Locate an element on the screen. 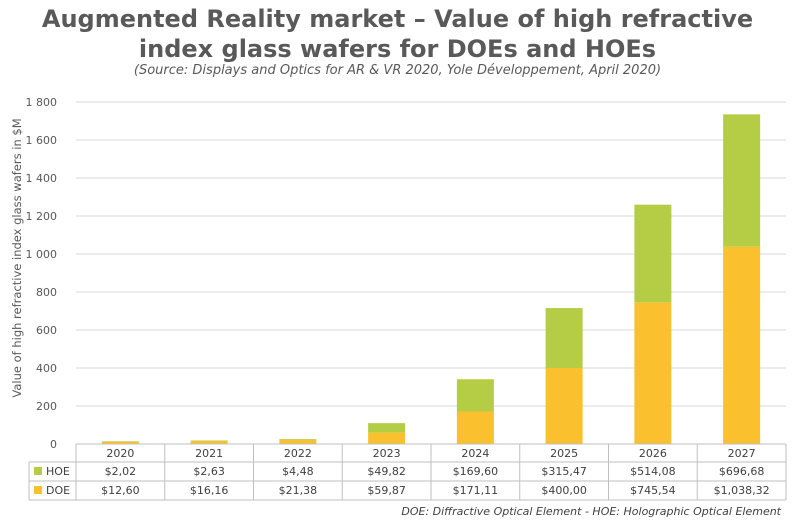  y-tick-label-0: 0 is located at coordinates (53, 444).